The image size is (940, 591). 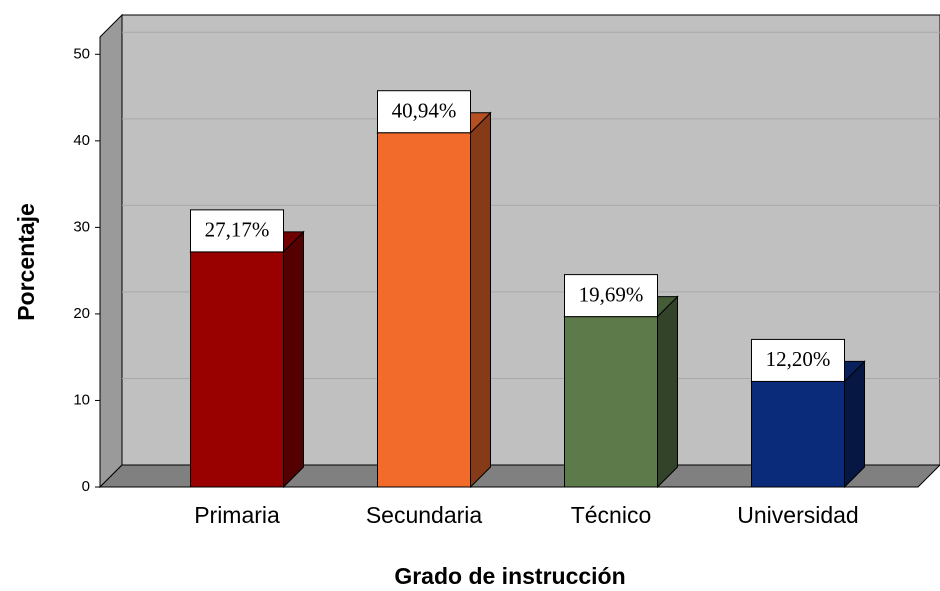 What do you see at coordinates (237, 515) in the screenshot?
I see `x-tick-label: Primaria` at bounding box center [237, 515].